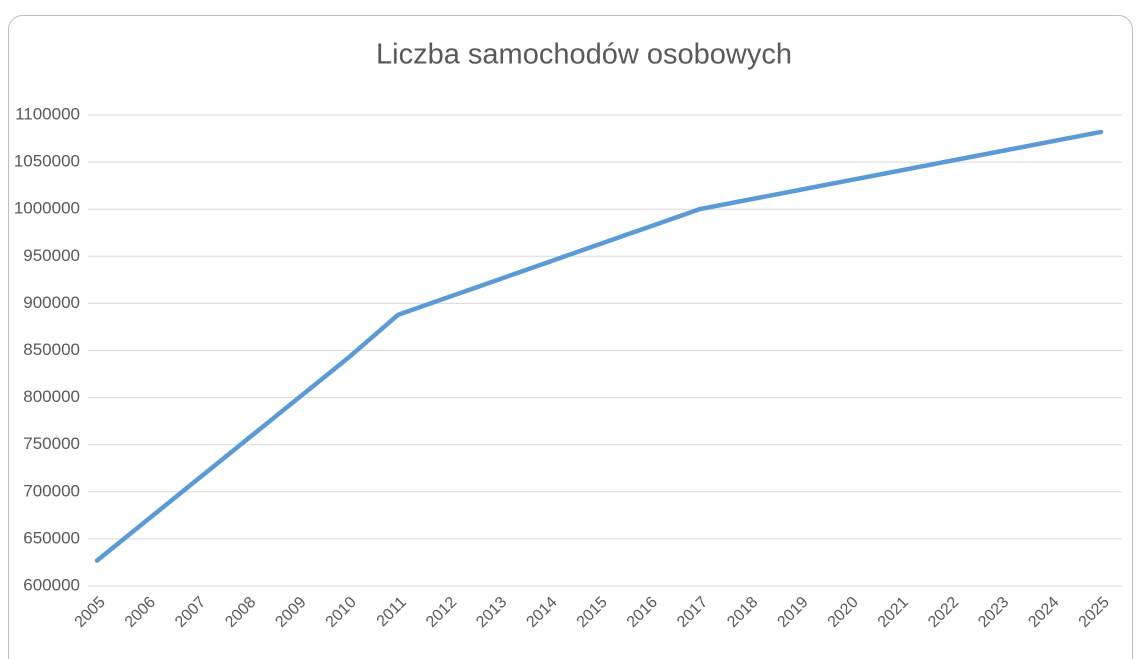 This screenshot has height=659, width=1141. What do you see at coordinates (51, 302) in the screenshot?
I see `y-tick-label: 900000` at bounding box center [51, 302].